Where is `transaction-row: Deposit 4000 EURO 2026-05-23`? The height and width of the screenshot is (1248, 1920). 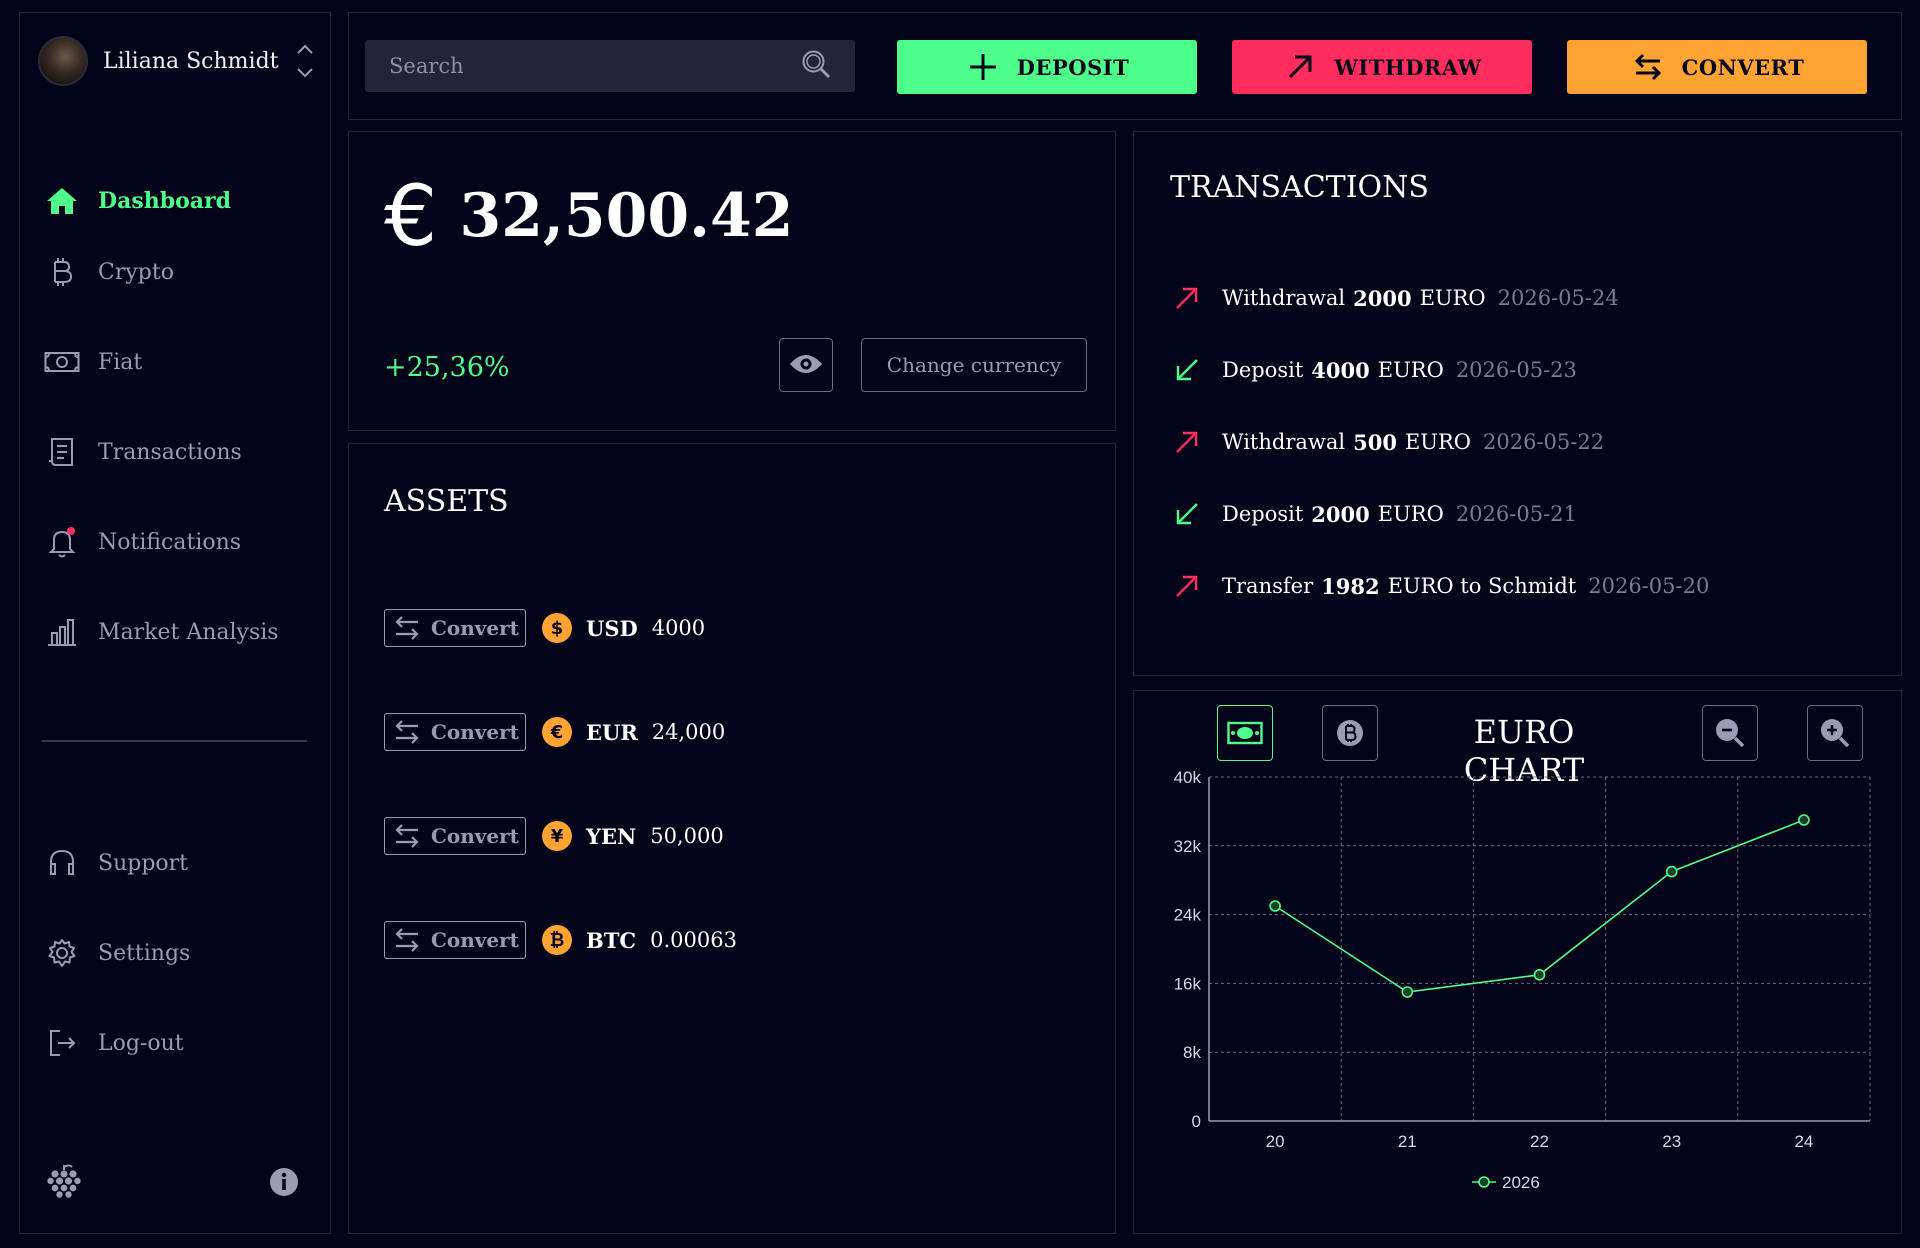 transaction-row: Deposit 4000 EURO 2026-05-23 is located at coordinates (1374, 370).